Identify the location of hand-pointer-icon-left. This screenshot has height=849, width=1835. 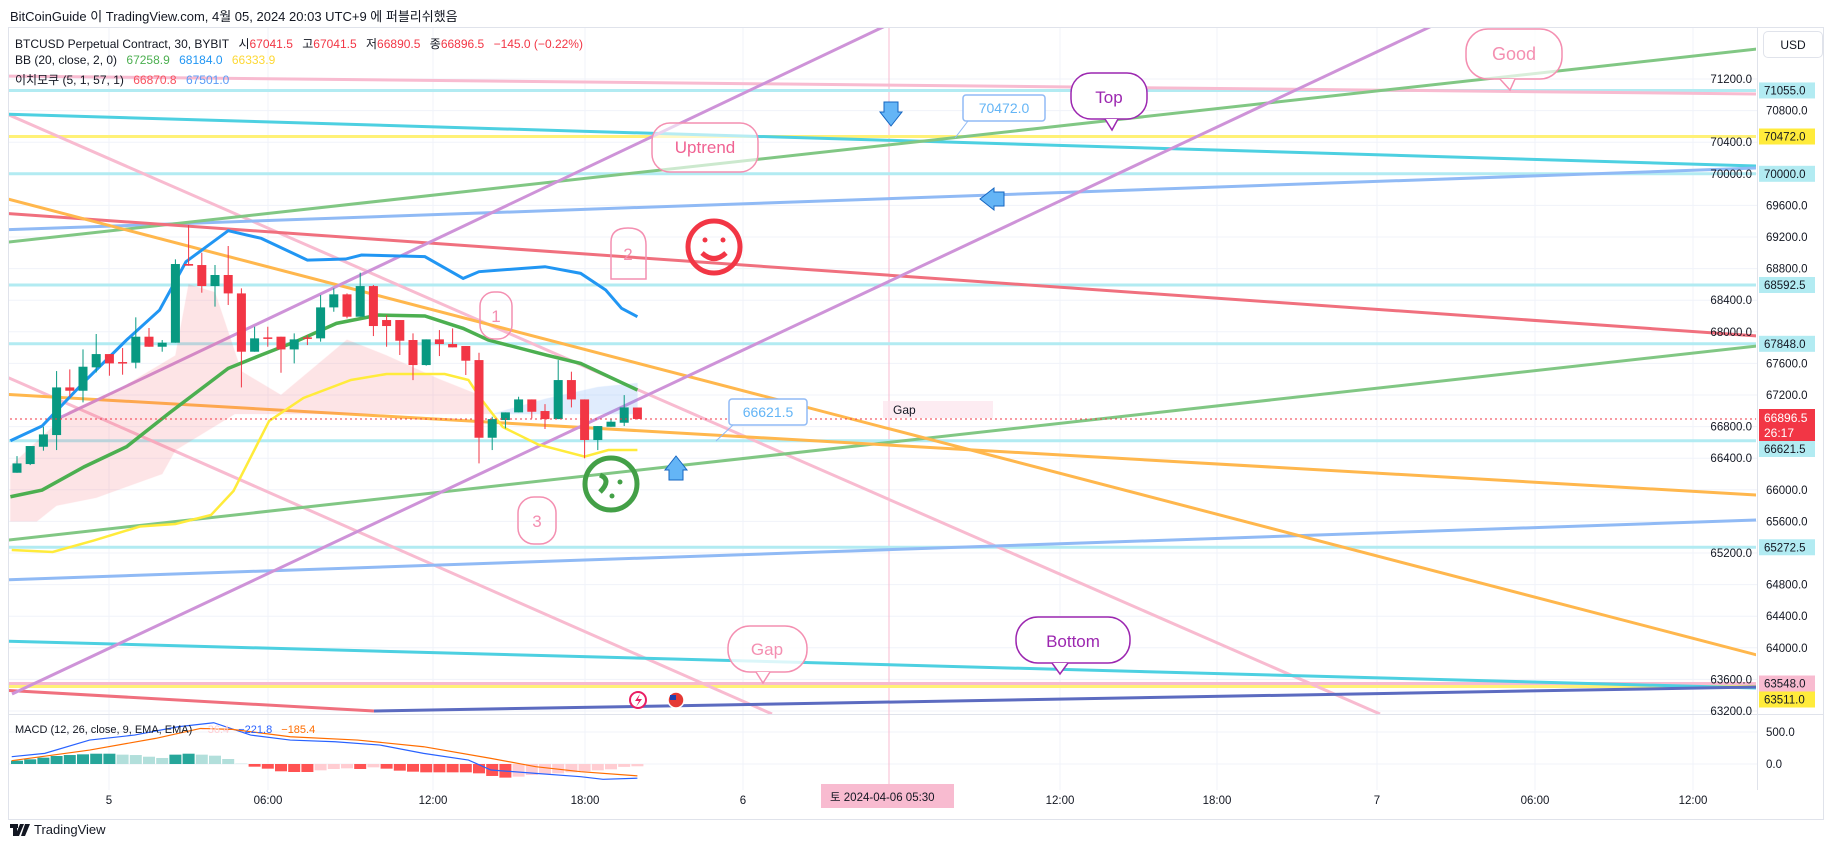
(992, 199).